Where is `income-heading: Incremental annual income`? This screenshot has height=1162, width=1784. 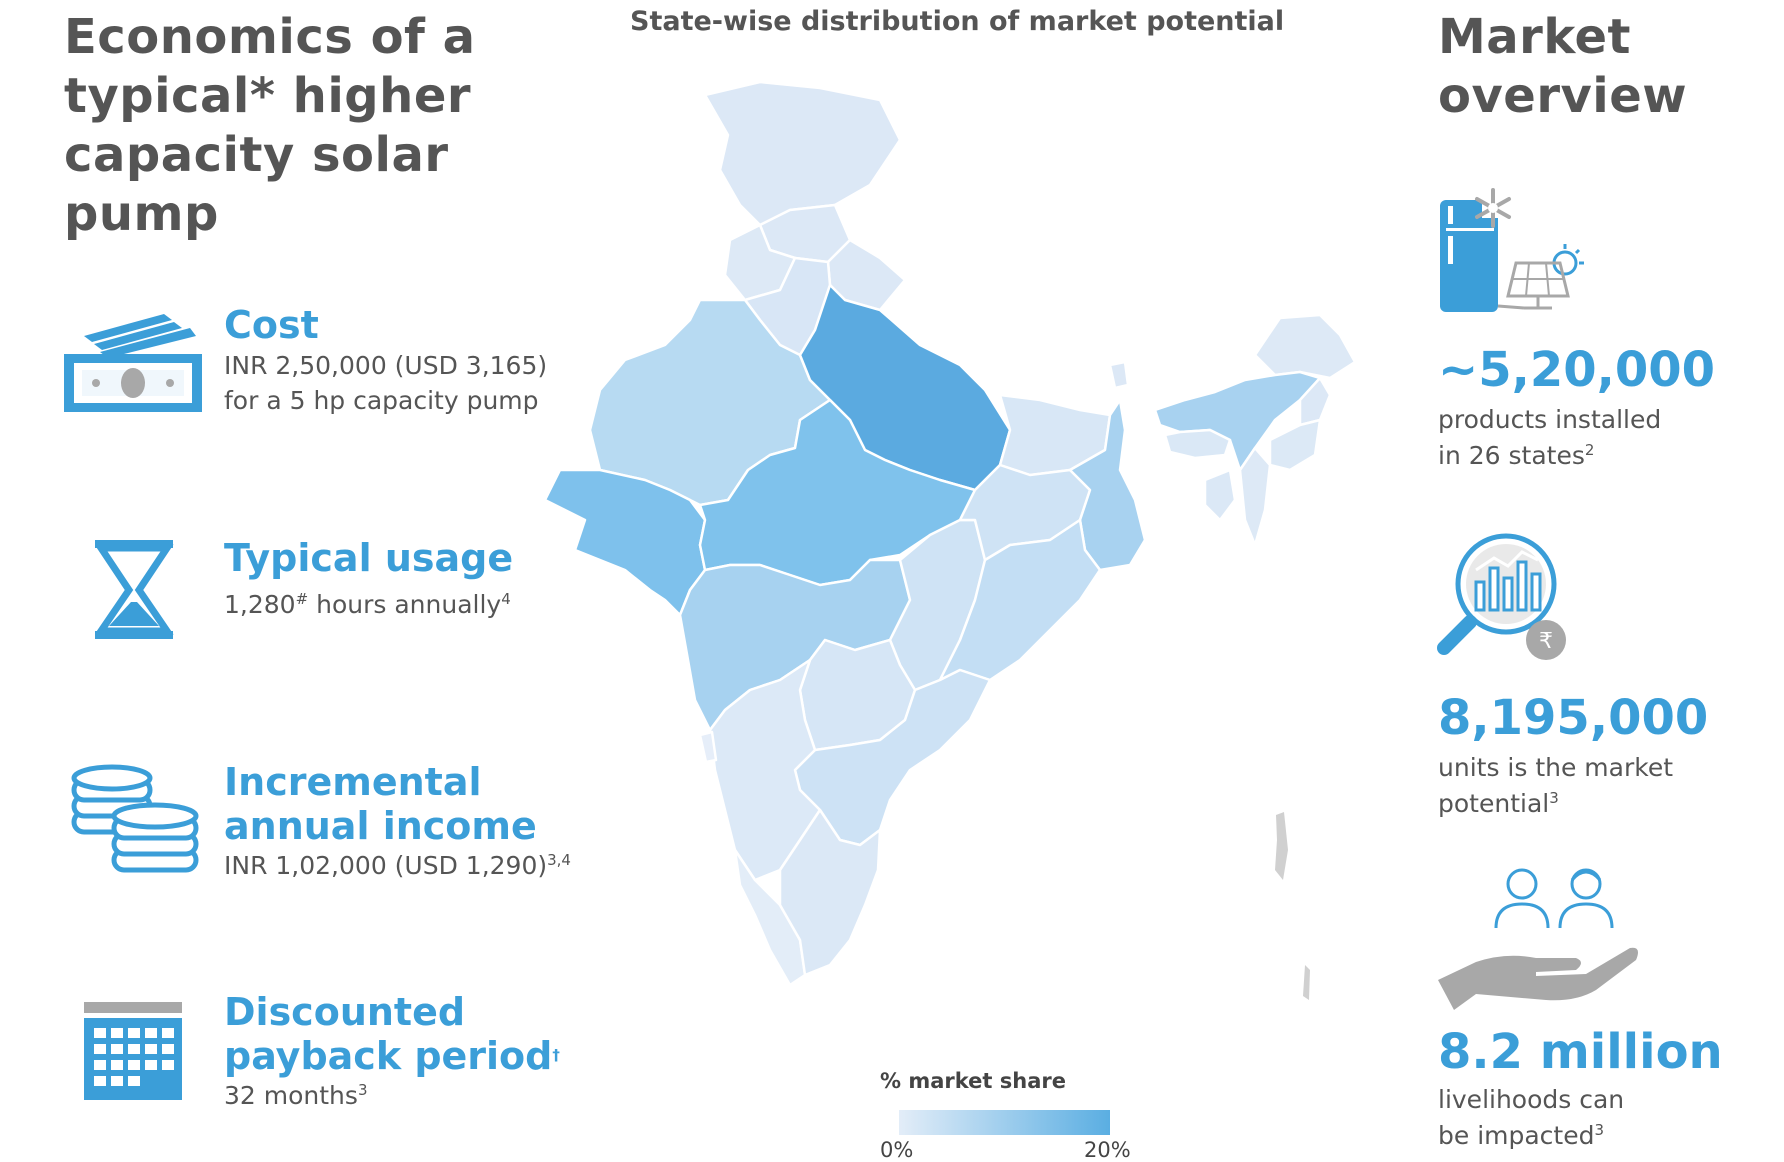
income-heading: Incremental annual income is located at coordinates (380, 804).